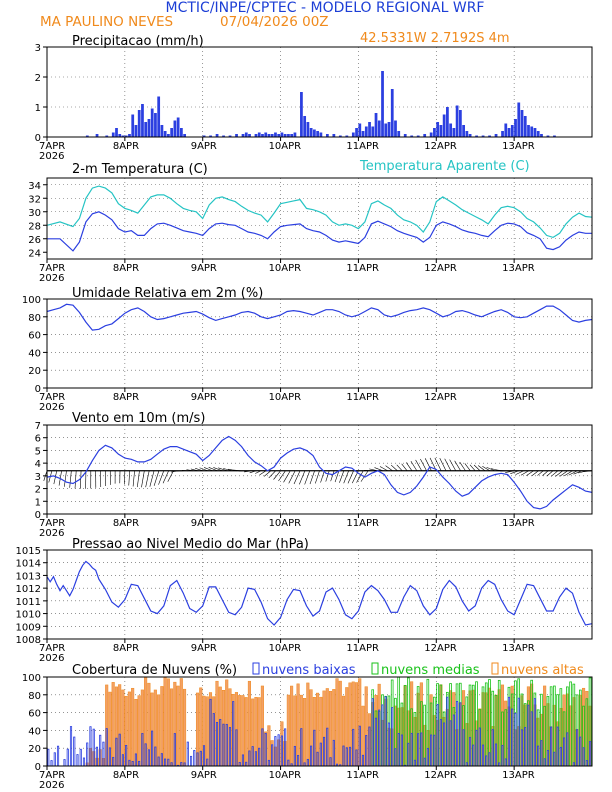 This screenshot has width=612, height=792. Describe the element at coordinates (309, 670) in the screenshot. I see `legend-label: nuvens baixas` at that location.